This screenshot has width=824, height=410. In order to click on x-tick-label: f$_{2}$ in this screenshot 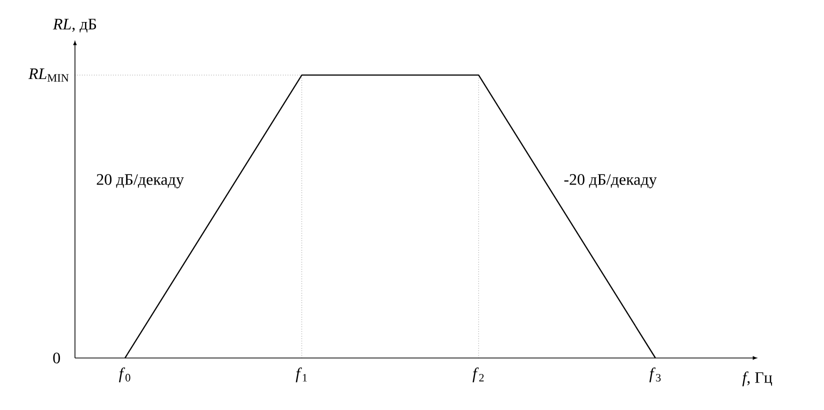, I will do `click(478, 375)`.